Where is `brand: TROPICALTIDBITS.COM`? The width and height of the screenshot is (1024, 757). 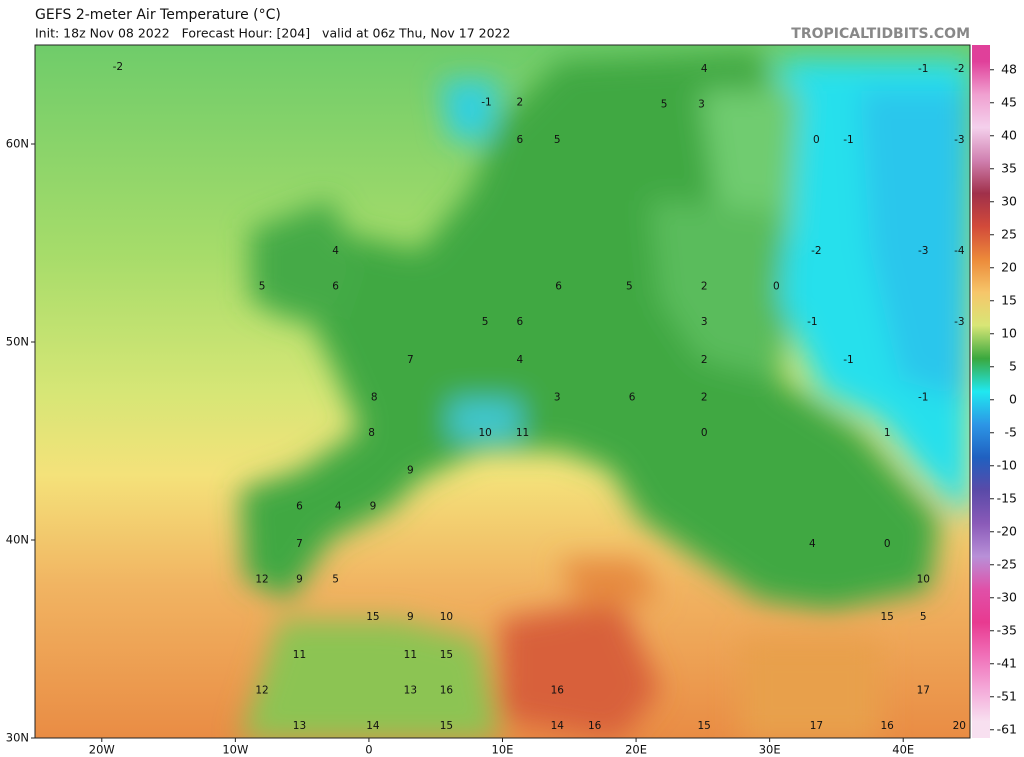 brand: TROPICALTIDBITS.COM is located at coordinates (880, 34).